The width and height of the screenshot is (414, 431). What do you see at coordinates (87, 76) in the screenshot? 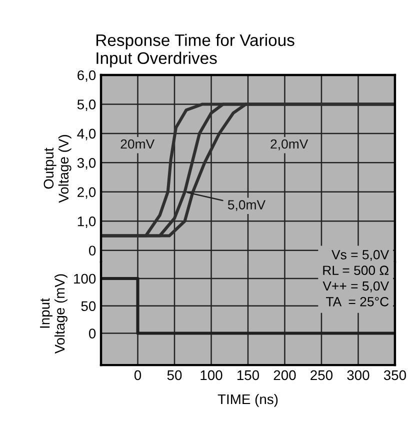
I see `y-tick-label: 6,0` at bounding box center [87, 76].